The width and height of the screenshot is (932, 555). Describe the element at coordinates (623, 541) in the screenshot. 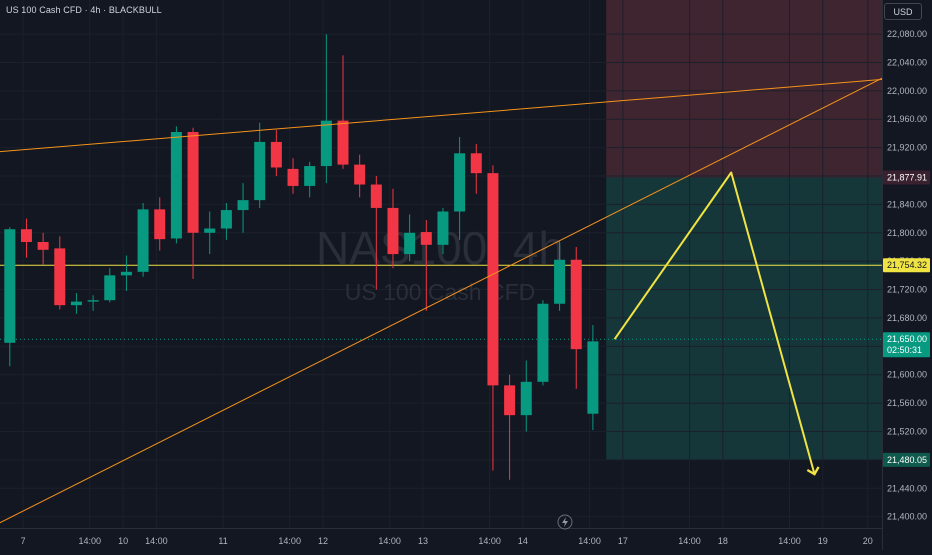

I see `time-tick-label: 17` at that location.